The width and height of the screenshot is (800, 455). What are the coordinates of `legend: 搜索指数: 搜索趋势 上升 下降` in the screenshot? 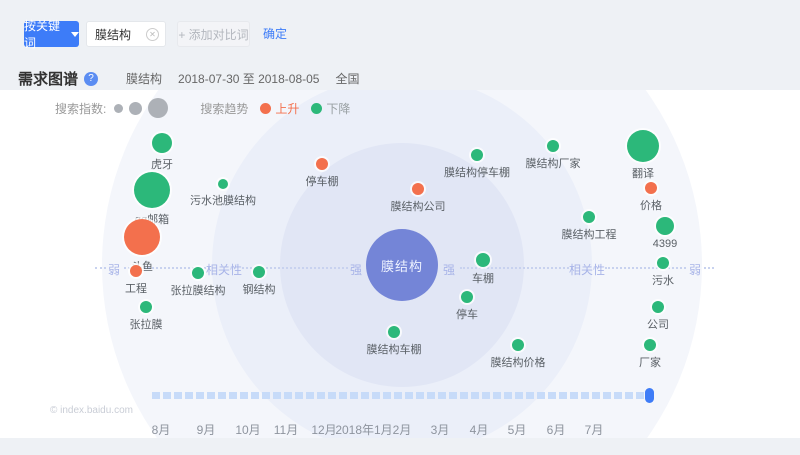 It's located at (203, 108).